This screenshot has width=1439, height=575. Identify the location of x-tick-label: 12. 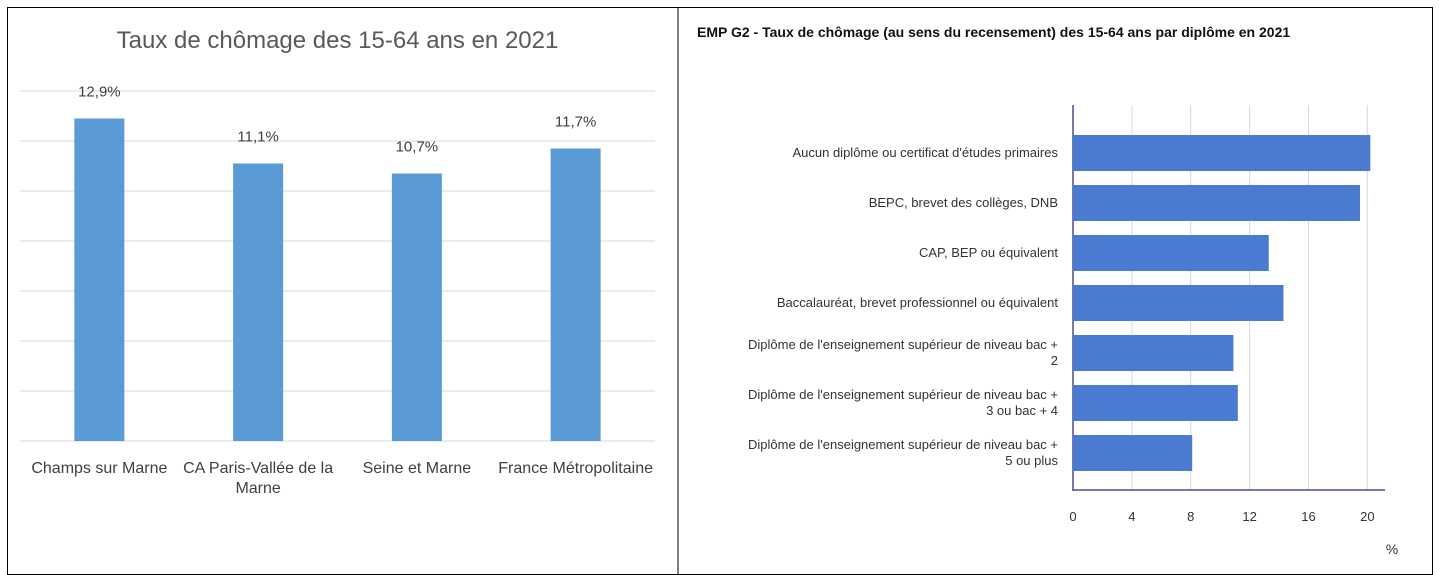
(1249, 516).